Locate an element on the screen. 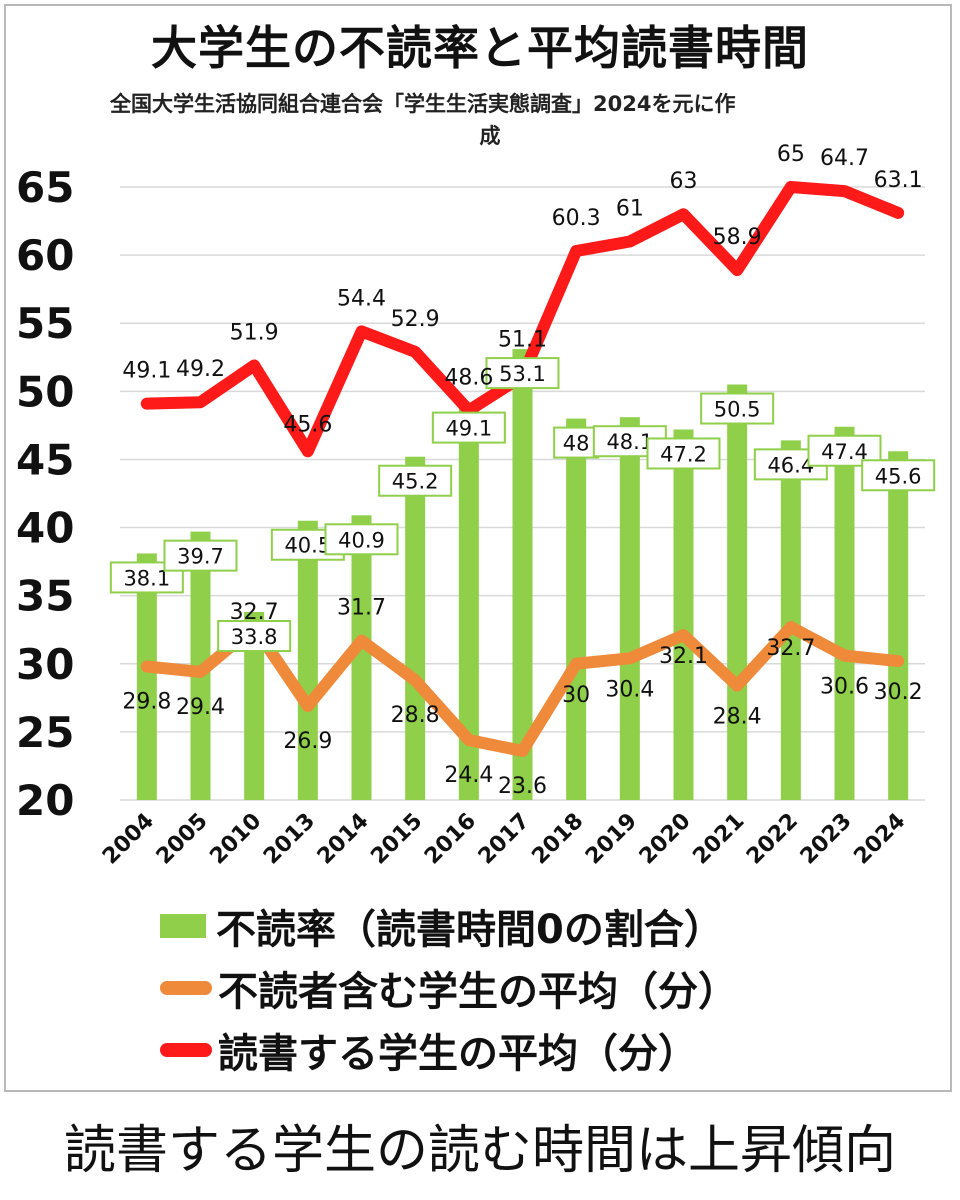 Image resolution: width=960 pixels, height=1200 pixels. x-tick-label: 2017 is located at coordinates (504, 839).